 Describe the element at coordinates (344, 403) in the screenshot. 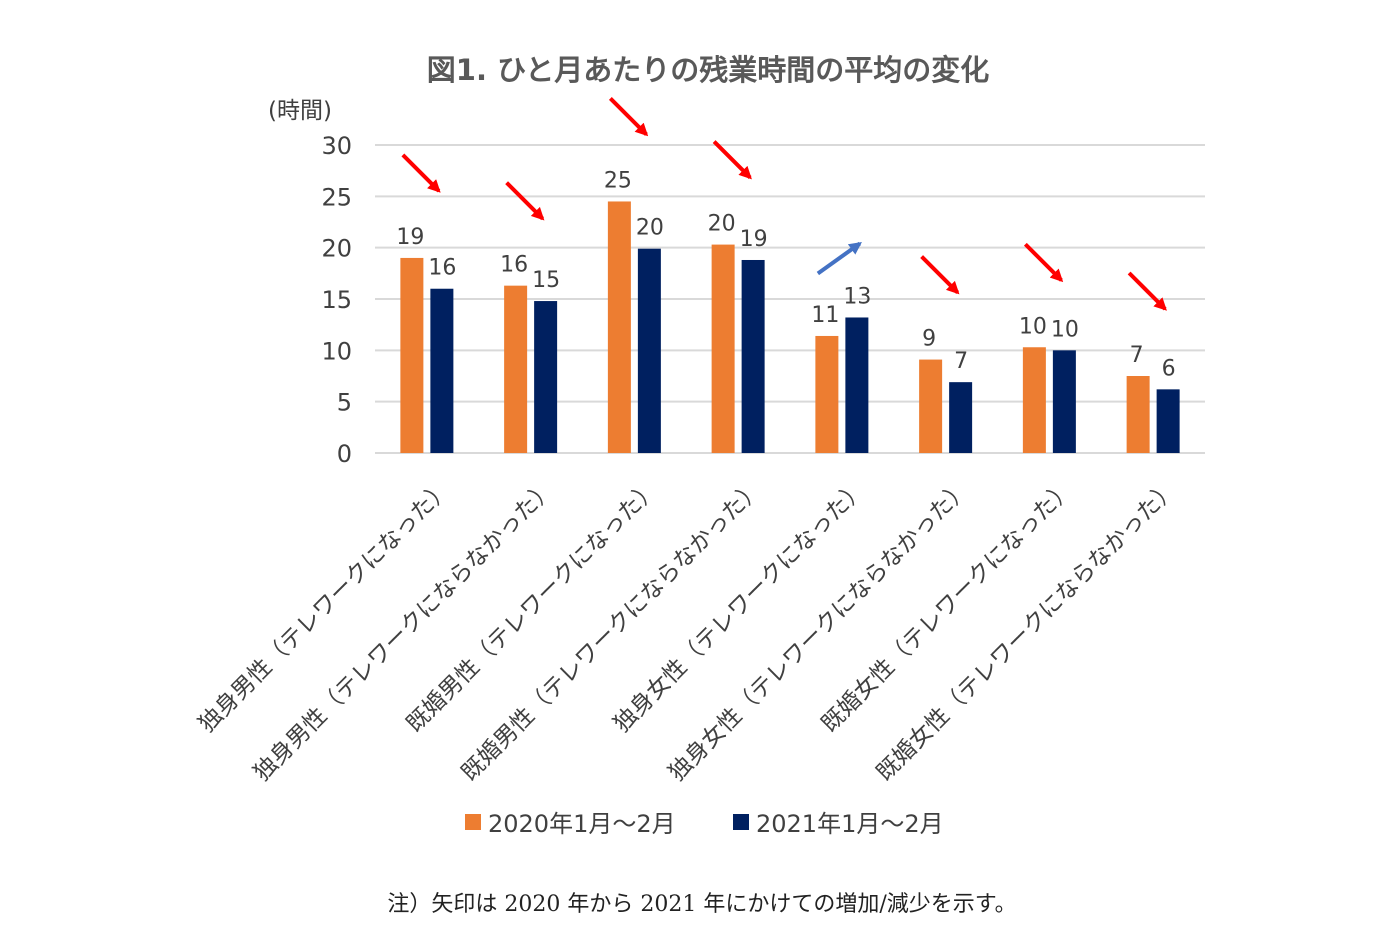

I see `y-tick-label: 5` at that location.